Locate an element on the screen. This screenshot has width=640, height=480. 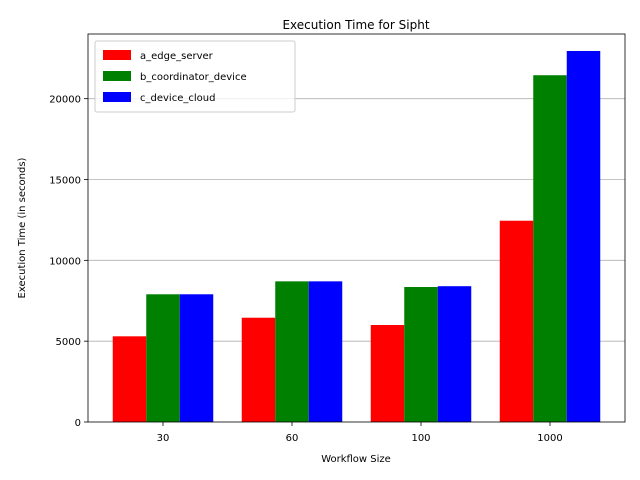
y-tick-label: 5000 is located at coordinates (68, 342).